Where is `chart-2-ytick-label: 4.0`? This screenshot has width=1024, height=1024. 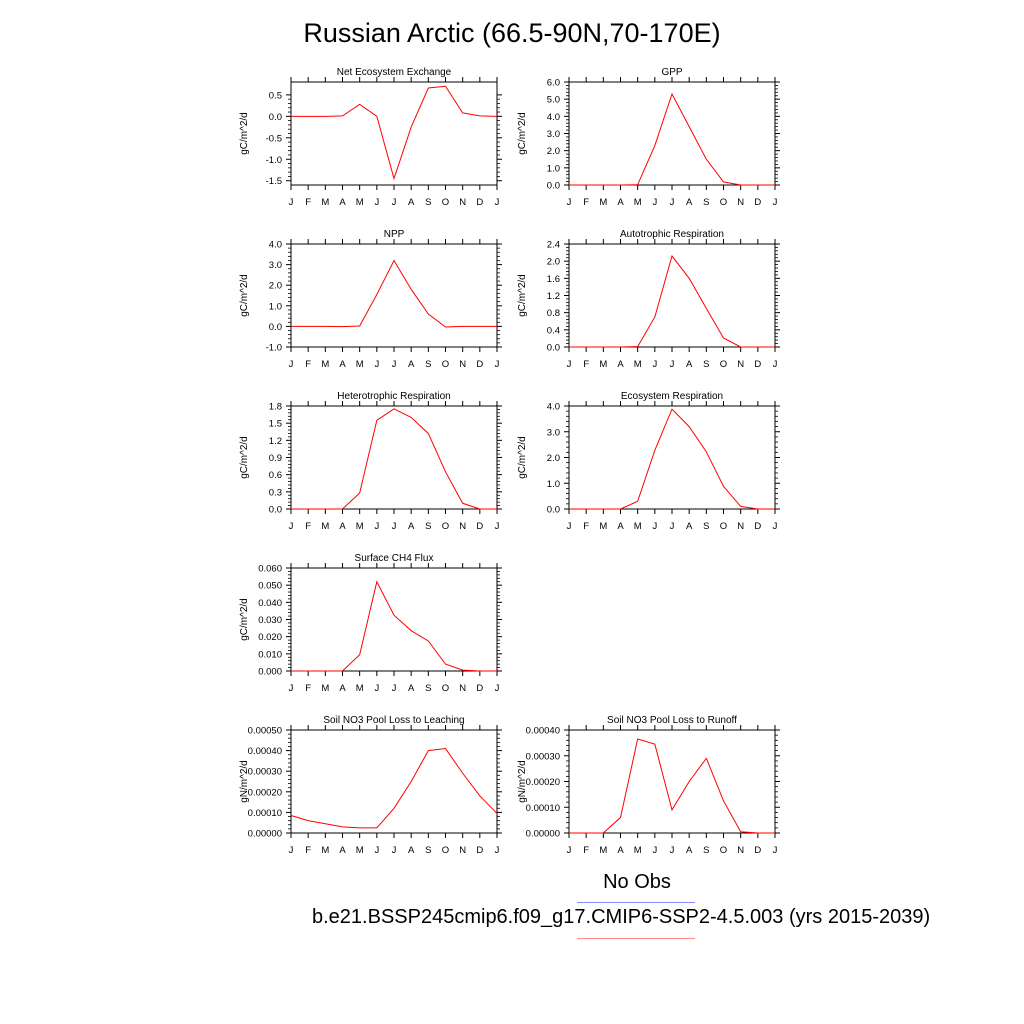 chart-2-ytick-label: 4.0 is located at coordinates (553, 117).